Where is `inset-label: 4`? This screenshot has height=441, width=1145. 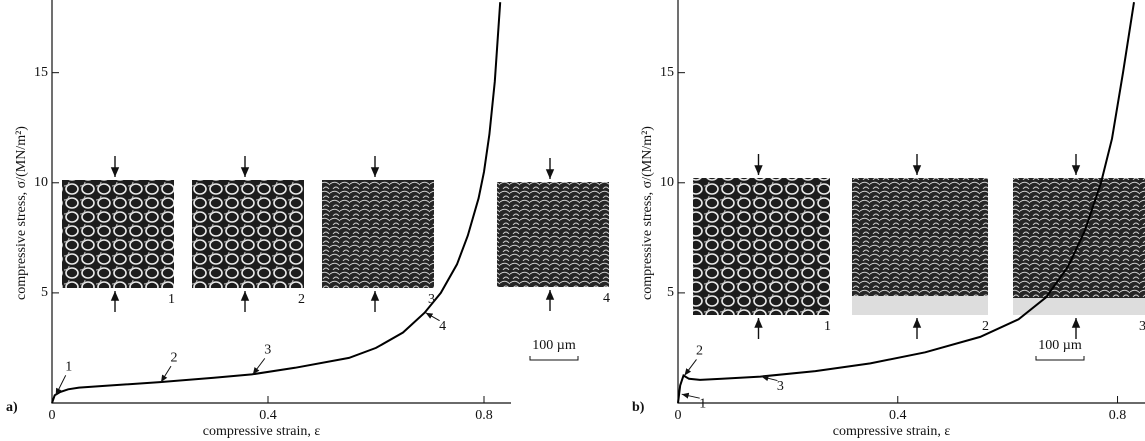
inset-label: 4 is located at coordinates (606, 298).